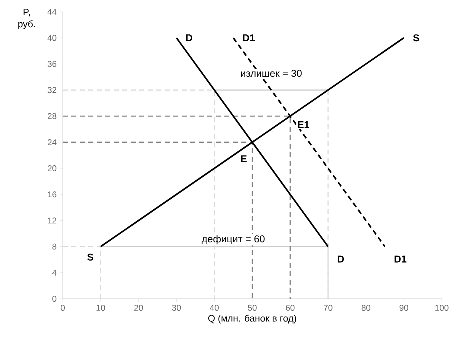 The height and width of the screenshot is (347, 457). What do you see at coordinates (328, 308) in the screenshot?
I see `x-tick-label: 70` at bounding box center [328, 308].